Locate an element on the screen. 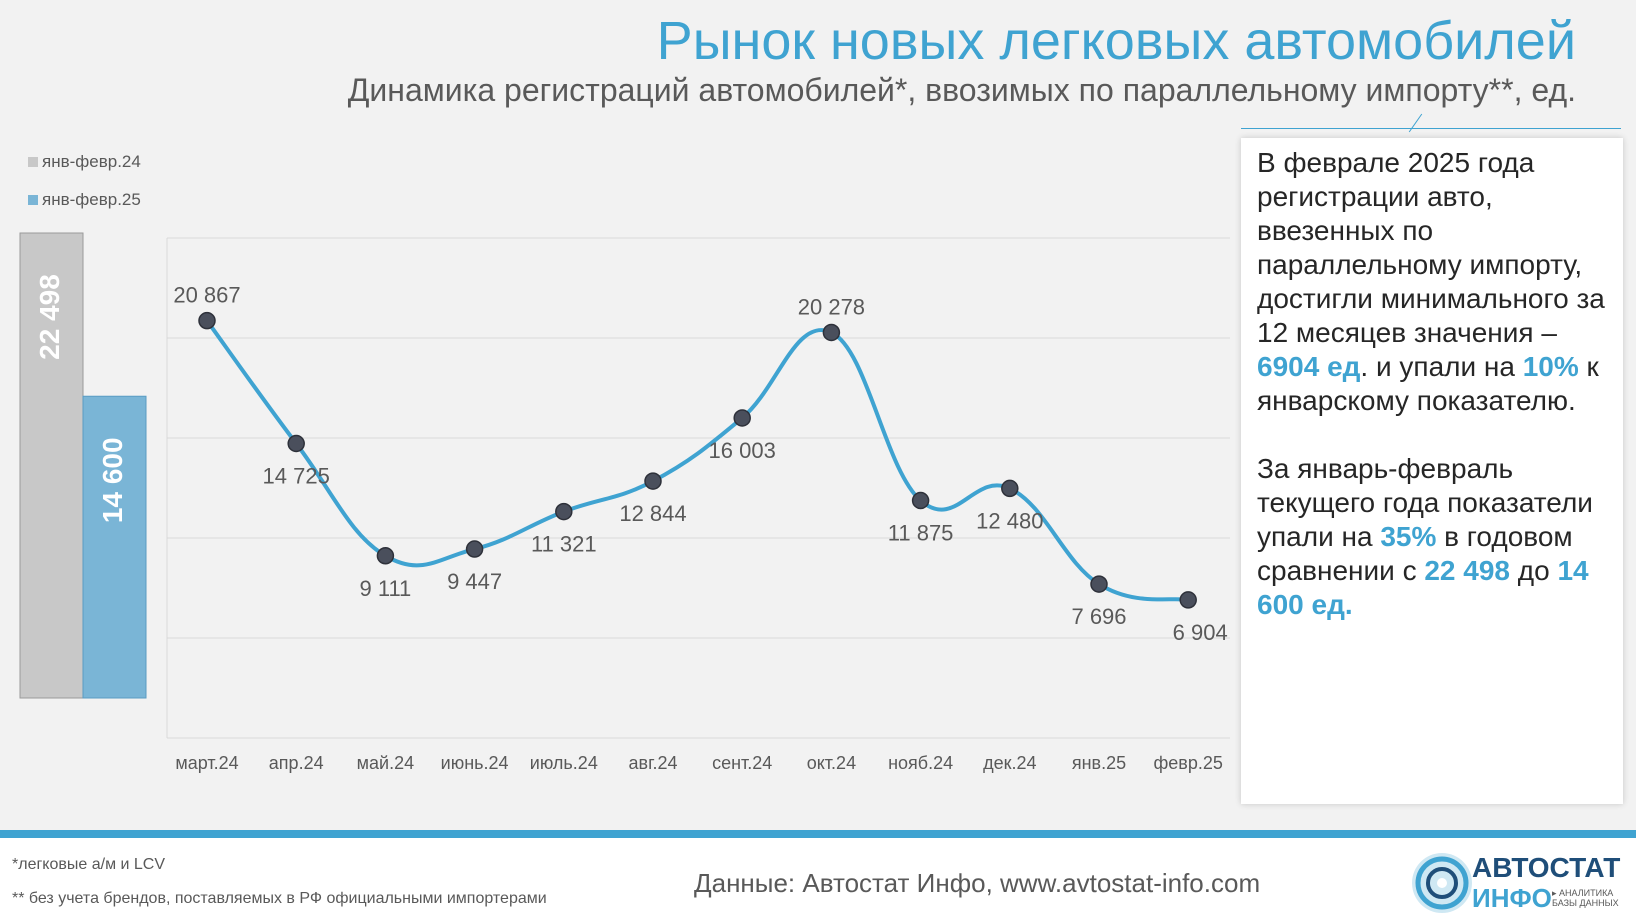 The height and width of the screenshot is (924, 1636). footer is located at coordinates (818, 881).